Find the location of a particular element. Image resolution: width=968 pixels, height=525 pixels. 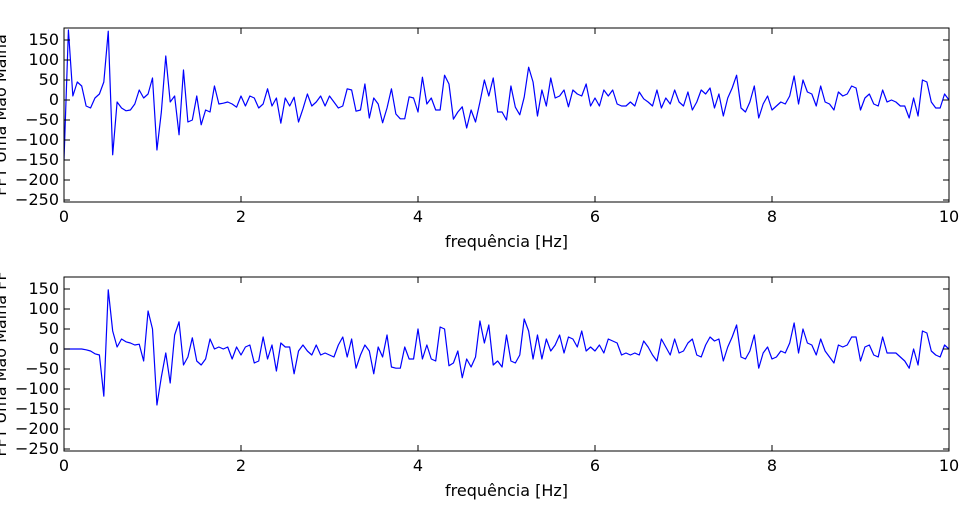

y-axis-label: FFT Uma Mao Malha is located at coordinates (5, 115).